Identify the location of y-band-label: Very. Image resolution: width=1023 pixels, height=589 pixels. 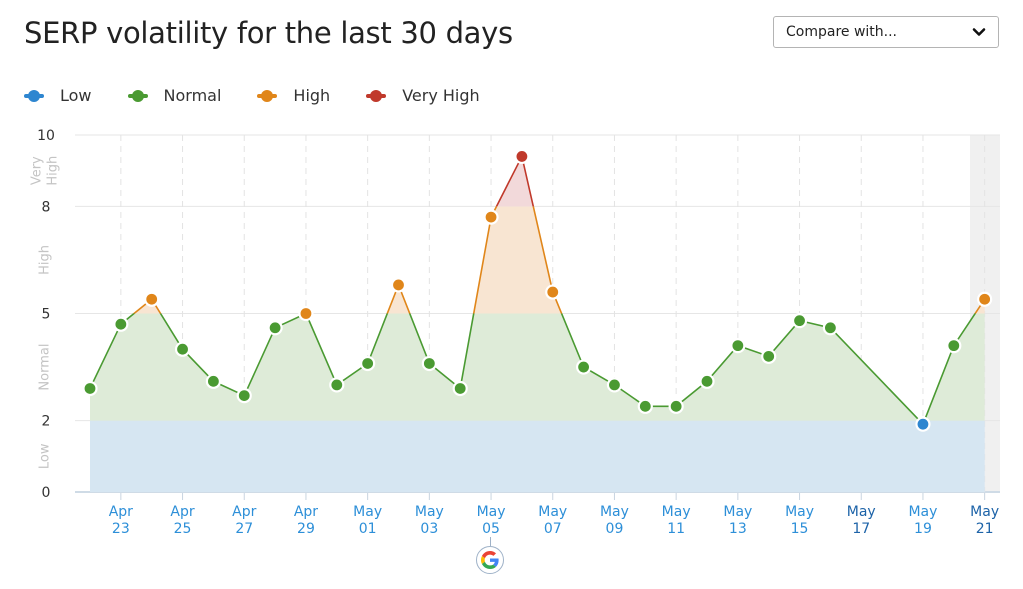
(37, 170).